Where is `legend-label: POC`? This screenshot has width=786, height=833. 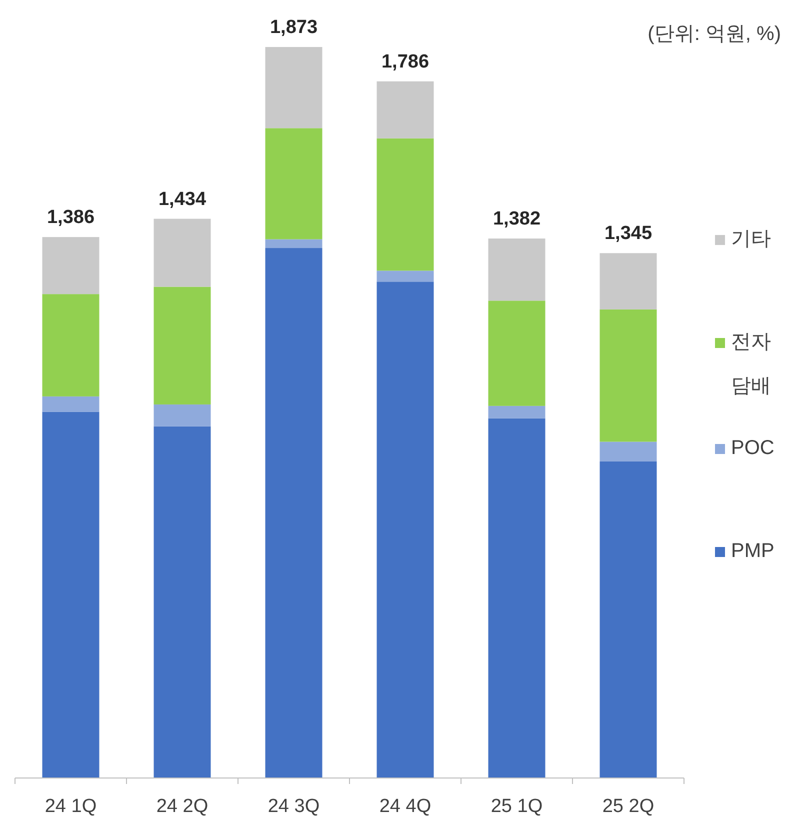
legend-label: POC is located at coordinates (752, 448).